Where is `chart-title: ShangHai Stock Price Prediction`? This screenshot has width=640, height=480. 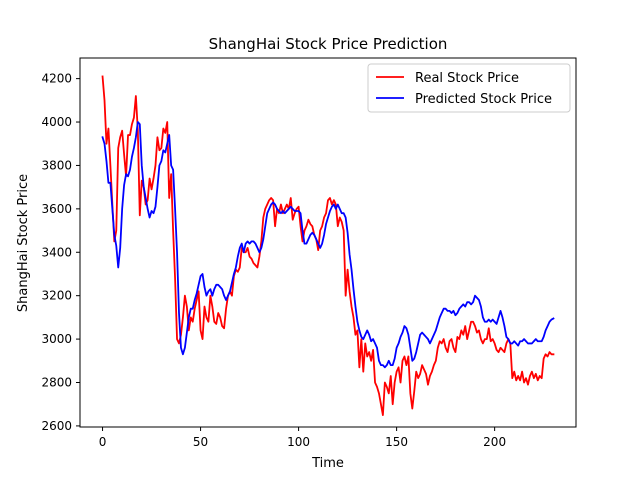
chart-title: ShangHai Stock Price Prediction is located at coordinates (328, 44).